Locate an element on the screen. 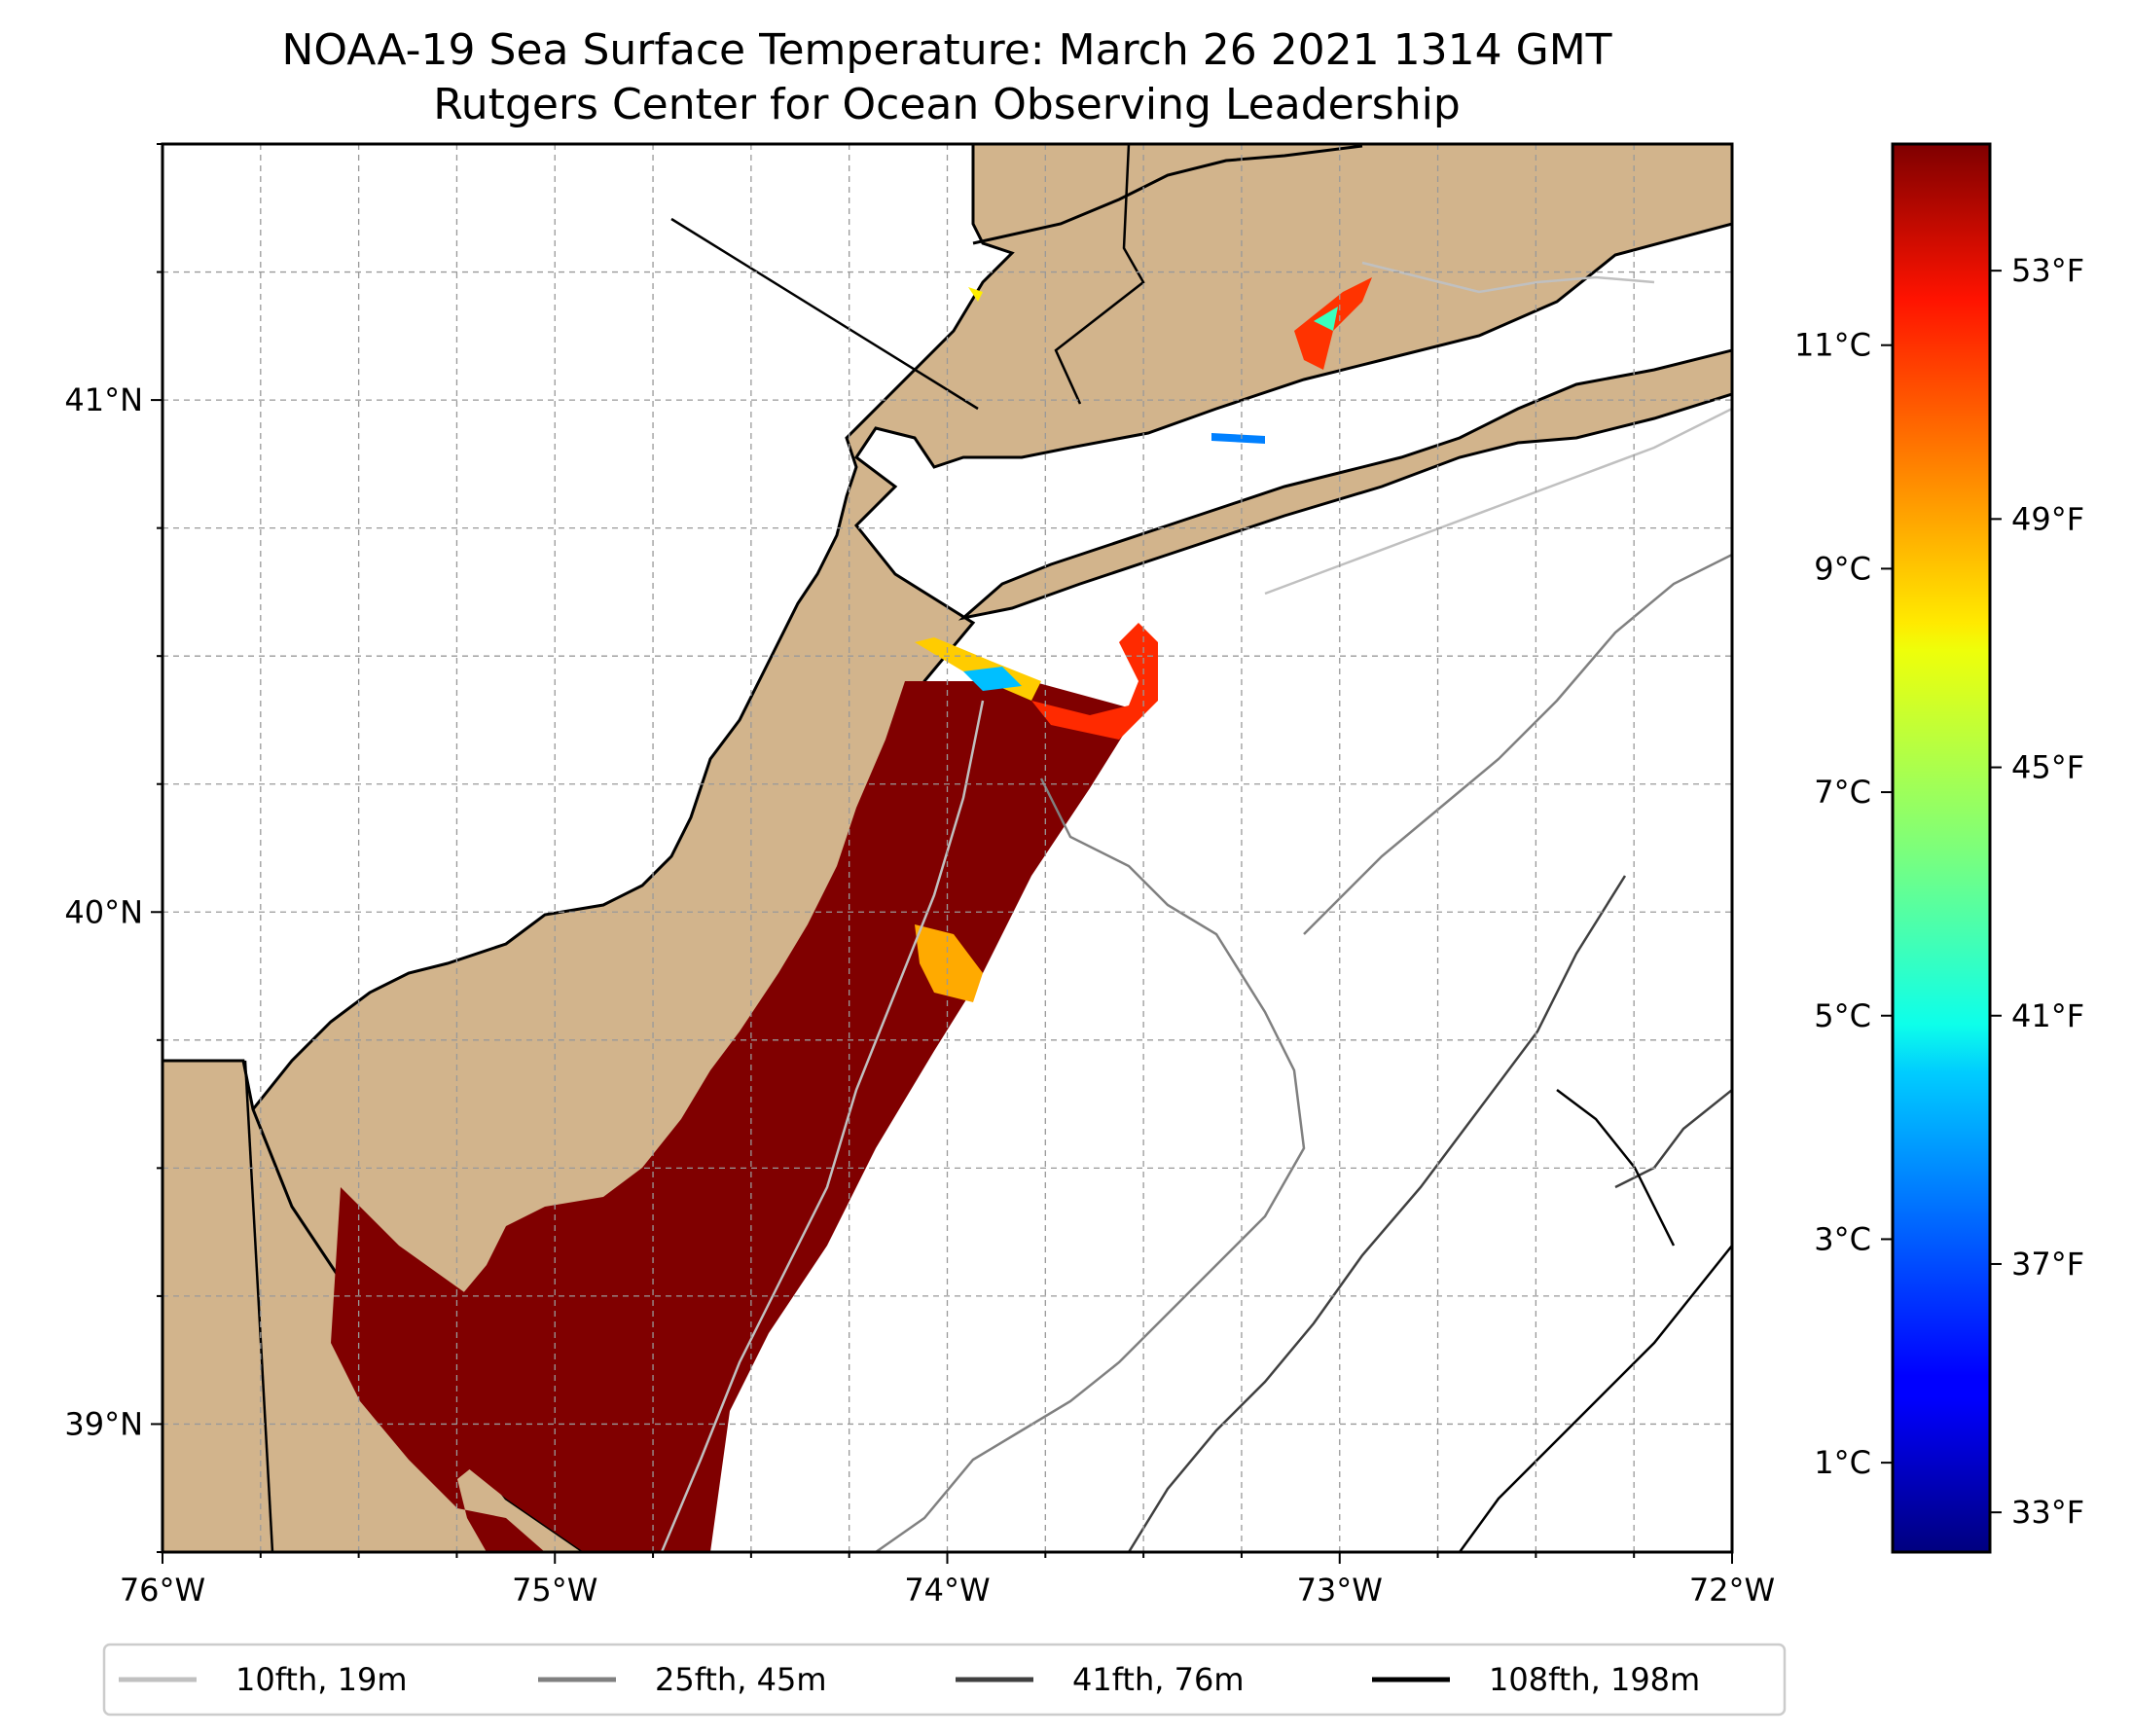  longitude-axis: 76°W 75°W 74°W 73°W 72°W is located at coordinates (948, 1581).